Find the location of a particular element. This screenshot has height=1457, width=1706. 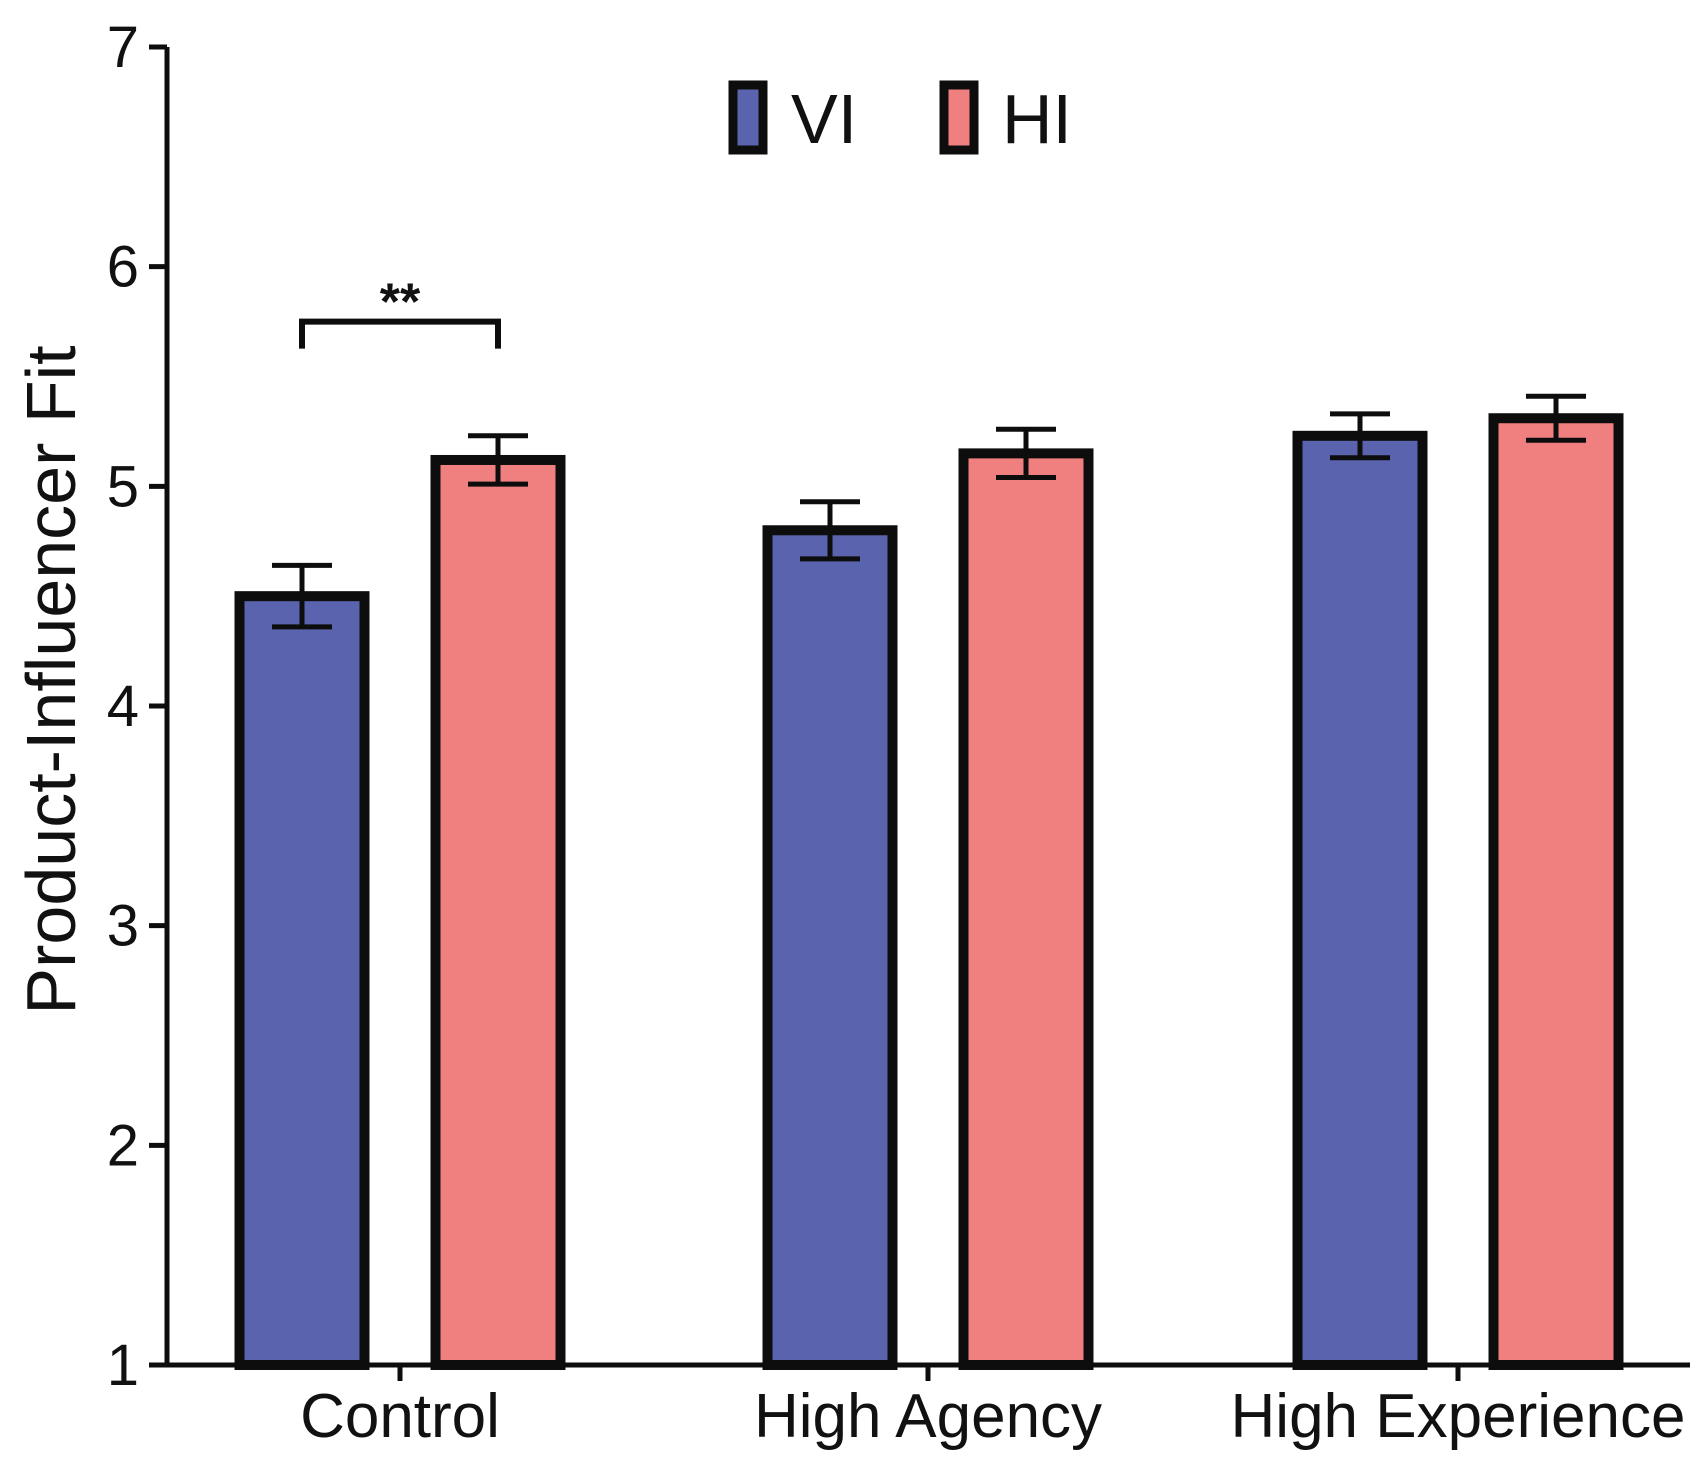

y-tick-label: 2 is located at coordinates (123, 1145).